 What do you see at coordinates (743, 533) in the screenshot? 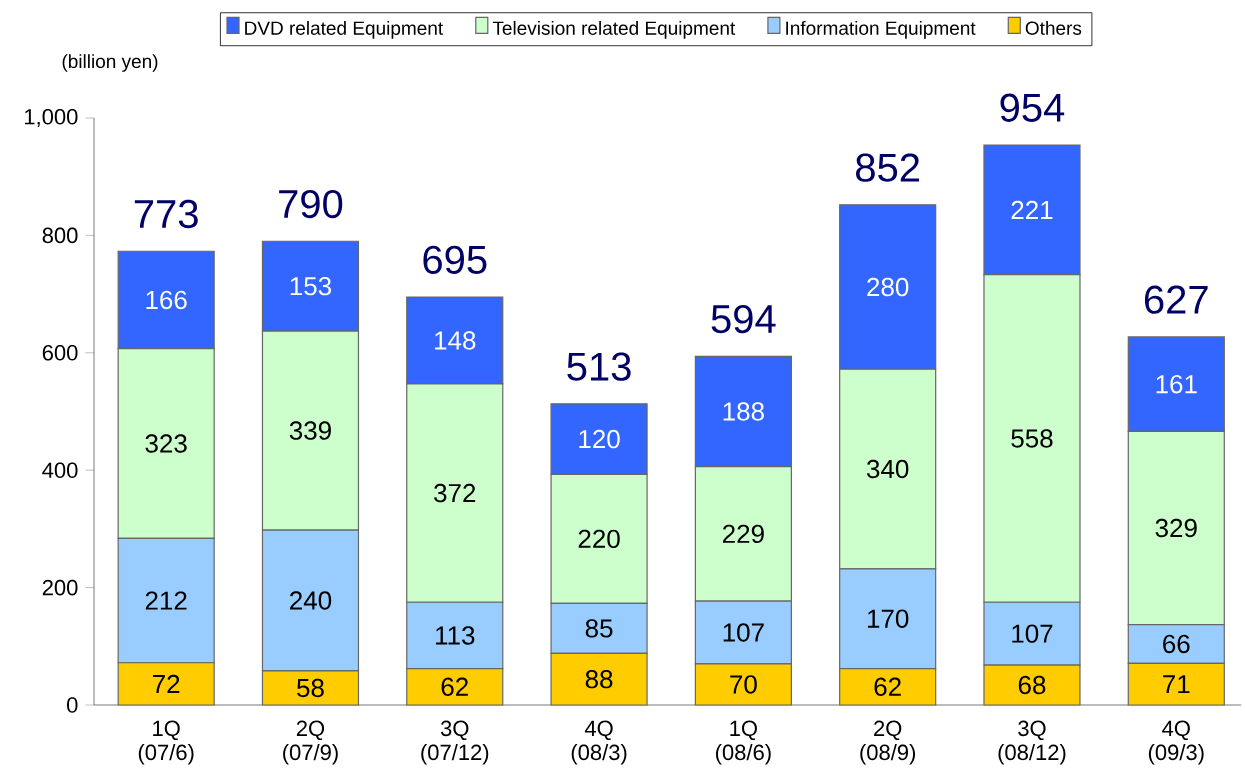
I see `data-label: 229` at bounding box center [743, 533].